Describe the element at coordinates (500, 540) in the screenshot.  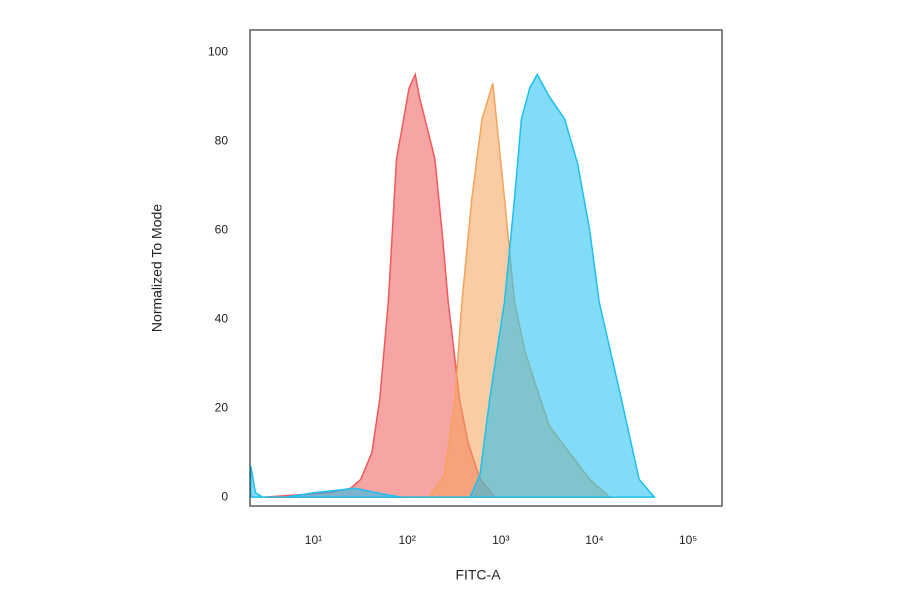
I see `x-tick-label: 10³` at that location.